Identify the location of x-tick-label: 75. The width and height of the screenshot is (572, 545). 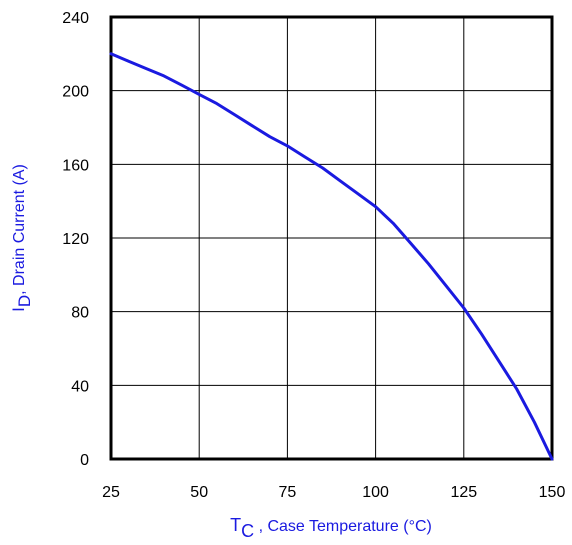
(288, 492).